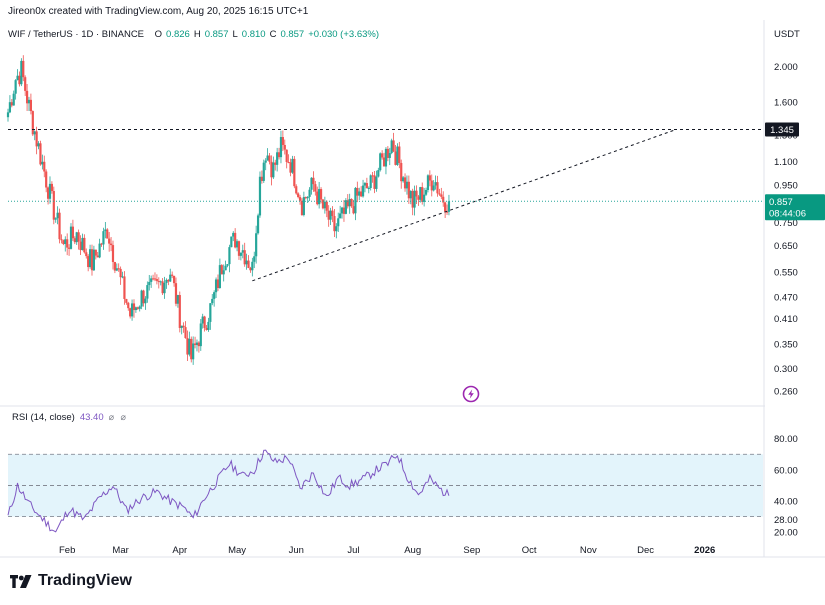 Image resolution: width=825 pixels, height=605 pixels. I want to click on low-value: 0.810, so click(253, 34).